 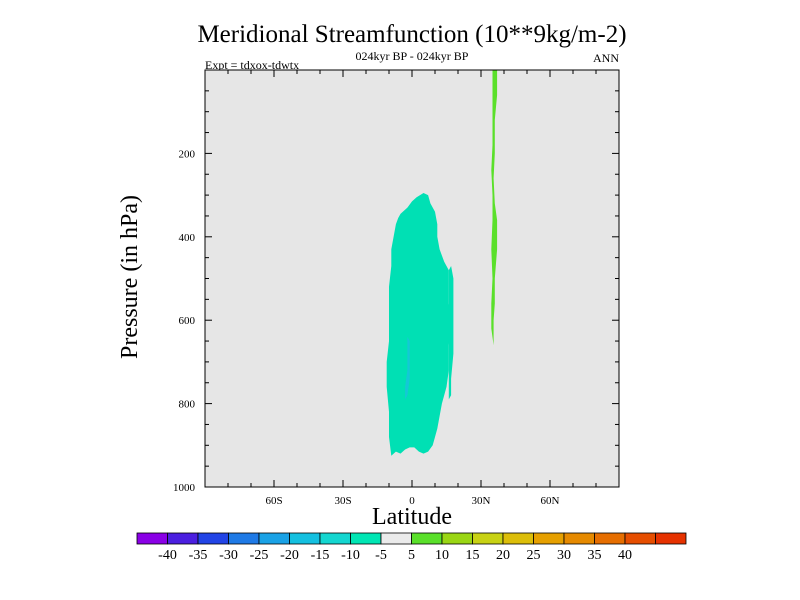 What do you see at coordinates (320, 555) in the screenshot?
I see `colorbar-label: -15` at bounding box center [320, 555].